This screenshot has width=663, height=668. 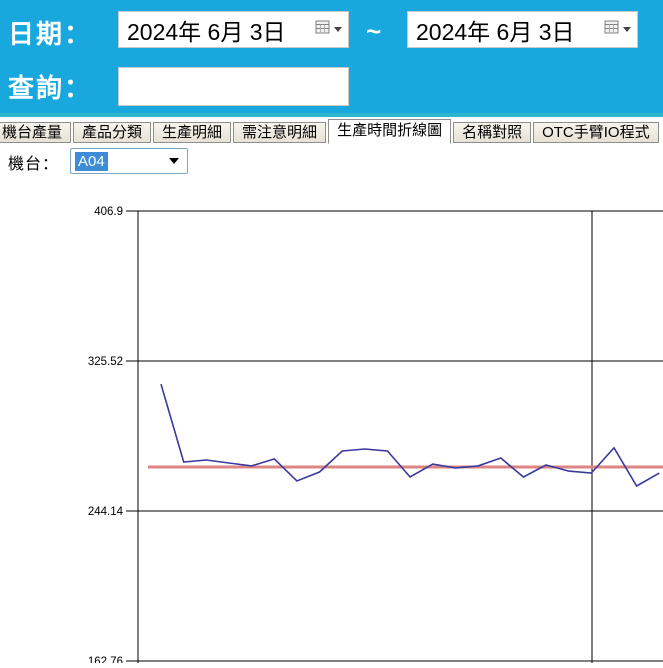 I want to click on tab-production-detail: 生產明細, so click(x=192, y=132).